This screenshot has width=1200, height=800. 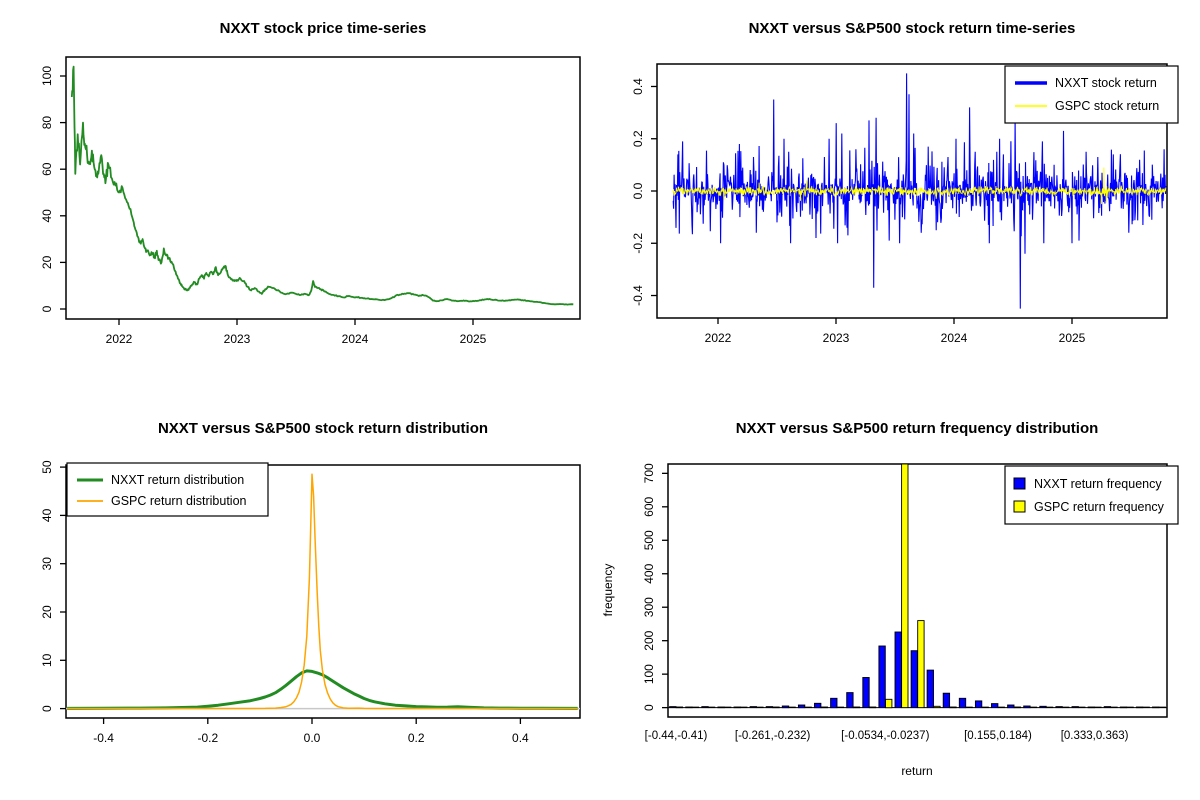 What do you see at coordinates (638, 243) in the screenshot?
I see `y-tick-label: -0.2` at bounding box center [638, 243].